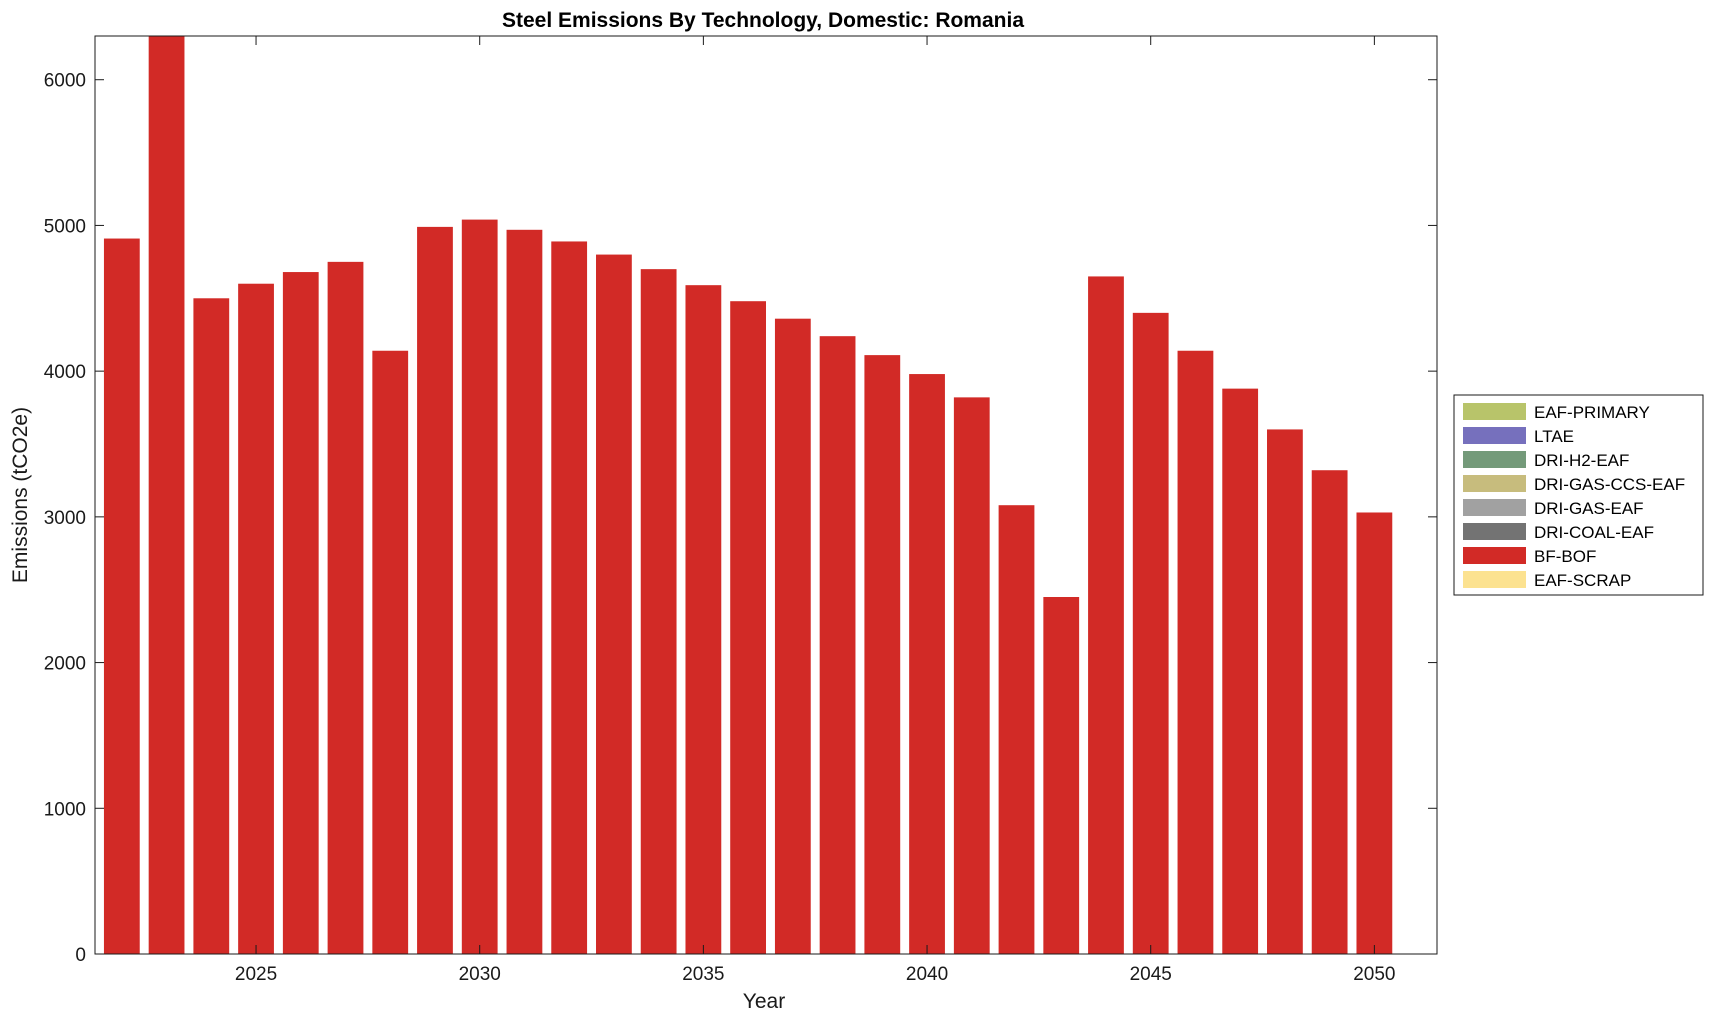 The width and height of the screenshot is (1714, 1021). I want to click on bar-bf-bof-2045, so click(1150, 633).